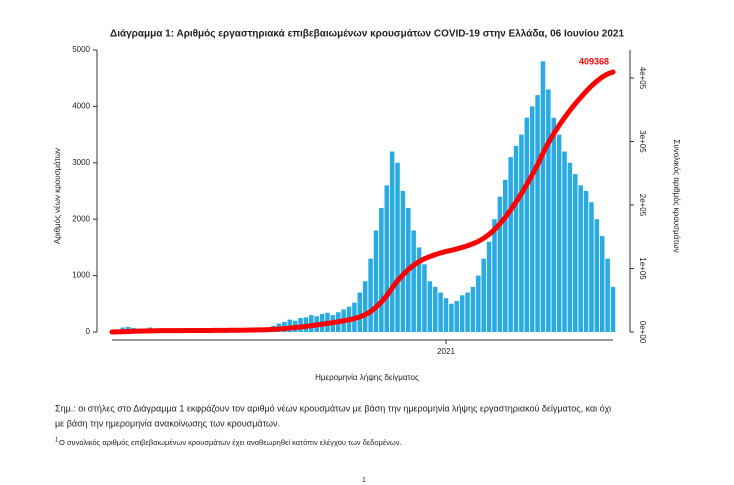  Describe the element at coordinates (642, 141) in the screenshot. I see `y2-tick-label: 3e+05` at that location.